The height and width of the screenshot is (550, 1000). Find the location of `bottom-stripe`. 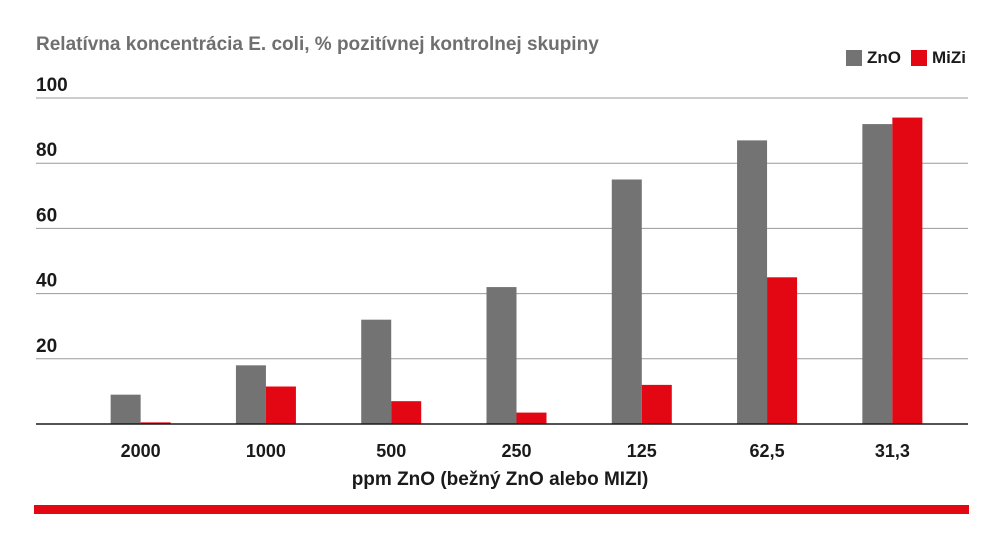

bottom-stripe is located at coordinates (501, 509).